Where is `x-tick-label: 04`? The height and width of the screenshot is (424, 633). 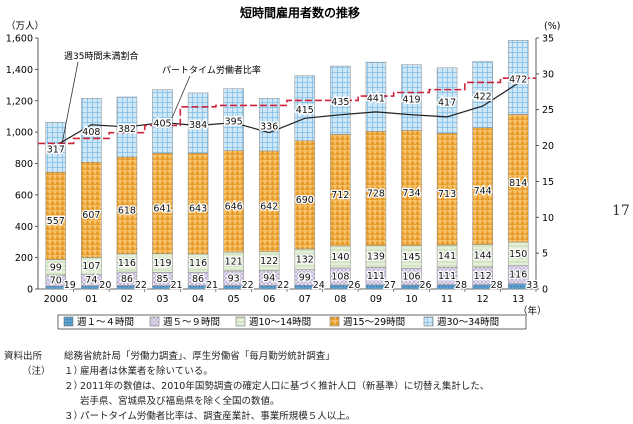
x-tick-label: 04 is located at coordinates (198, 299).